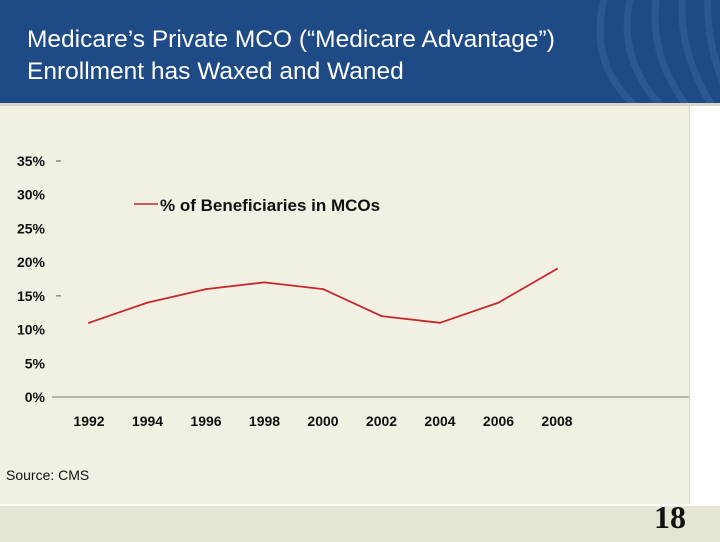 The width and height of the screenshot is (720, 542). What do you see at coordinates (360, 104) in the screenshot?
I see `header-divider` at bounding box center [360, 104].